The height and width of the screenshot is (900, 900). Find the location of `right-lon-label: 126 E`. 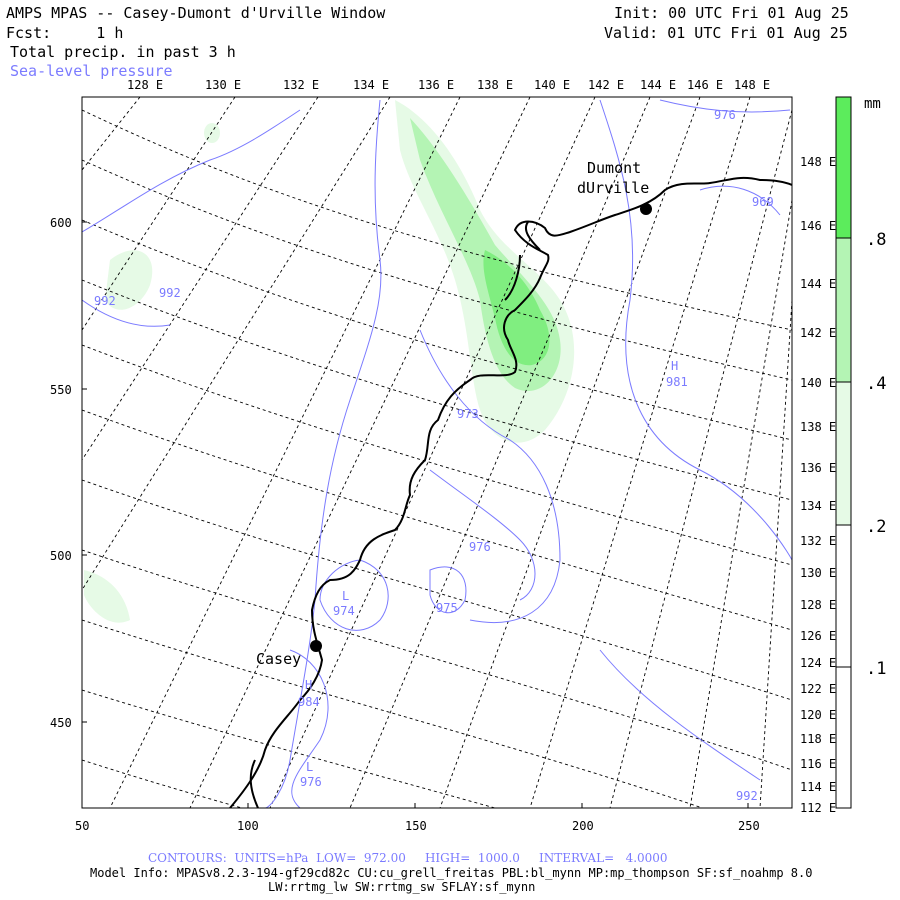

right-lon-label: 126 E is located at coordinates (818, 636).